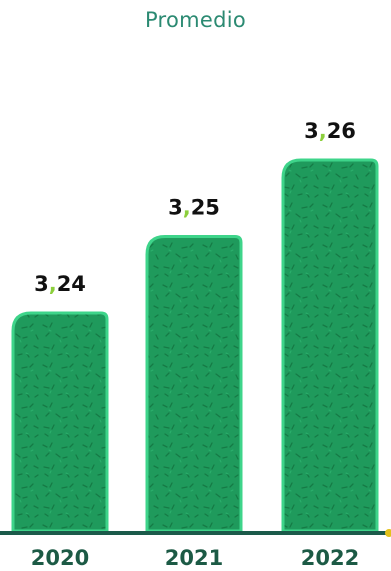 This screenshot has width=391, height=571. What do you see at coordinates (60, 284) in the screenshot?
I see `value-label-2020: 3,24` at bounding box center [60, 284].